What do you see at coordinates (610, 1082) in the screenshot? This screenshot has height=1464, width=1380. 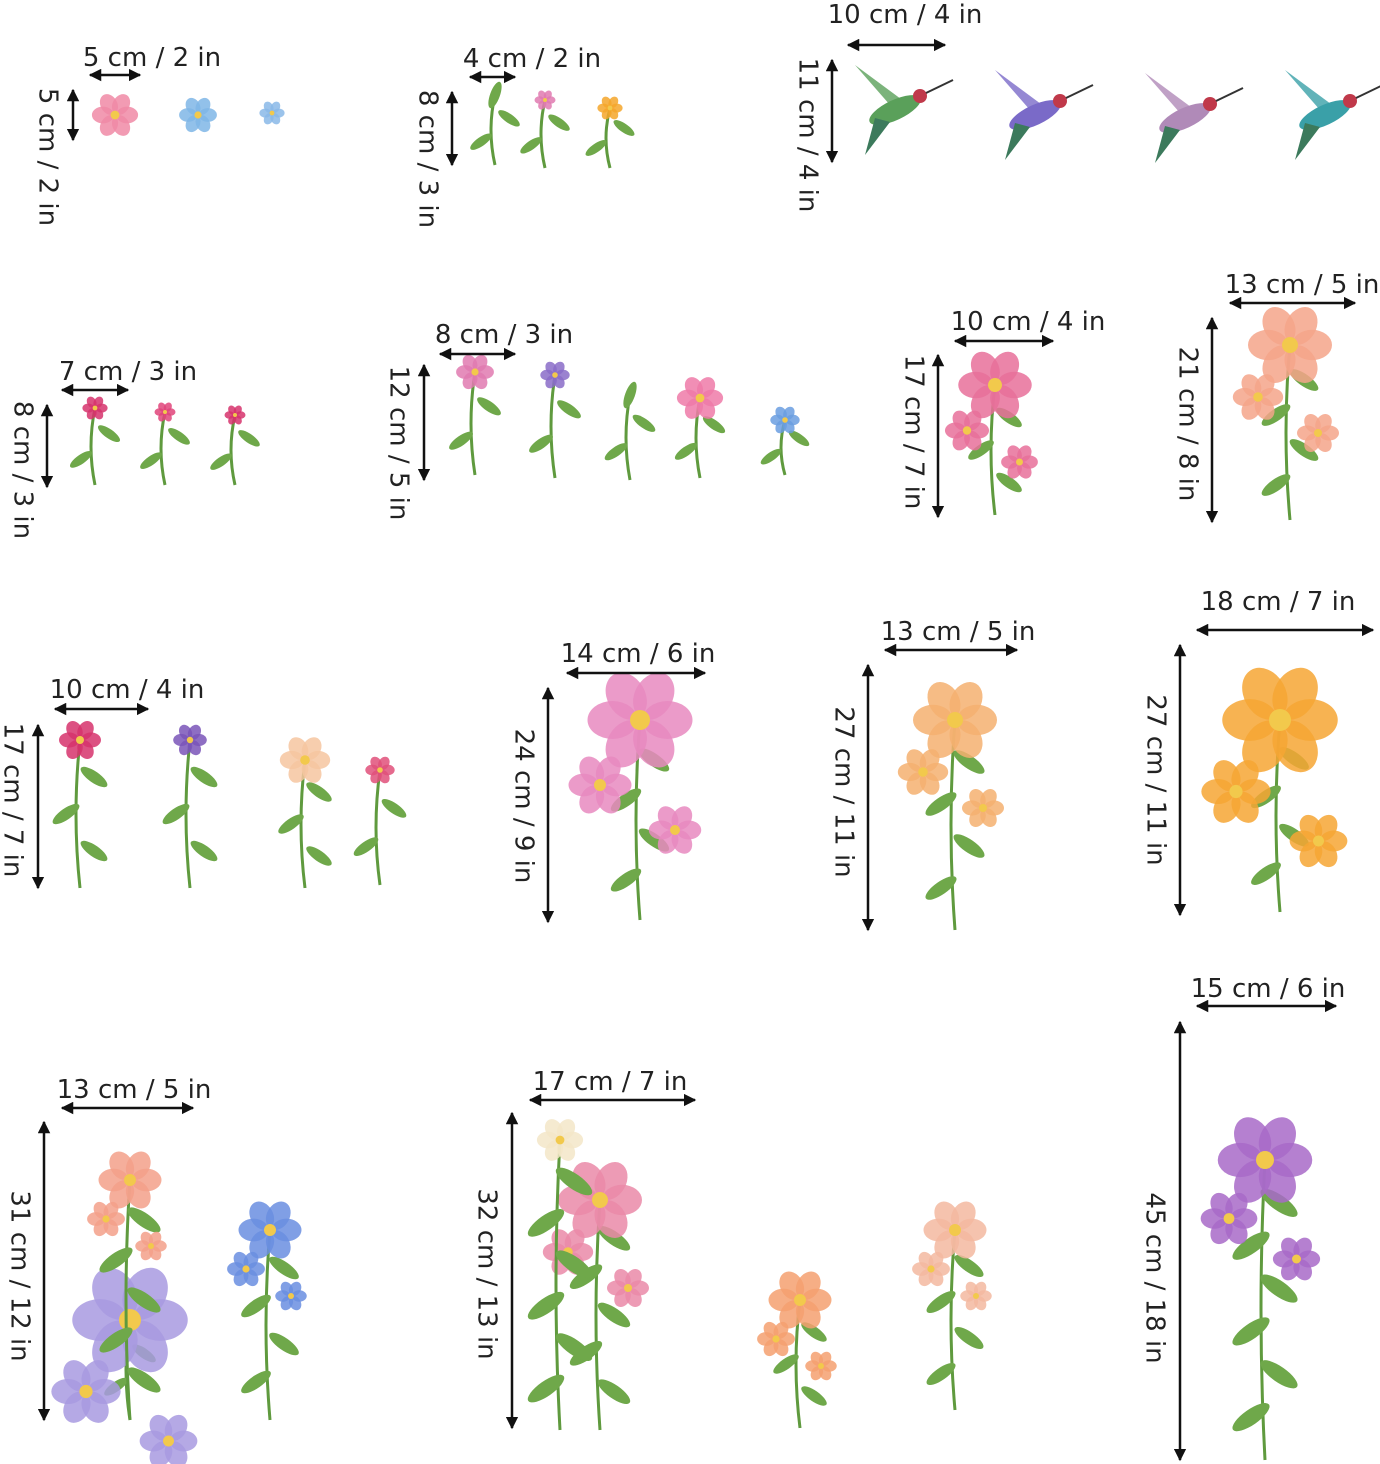 I see `width-label: 17 cm / 7 in` at bounding box center [610, 1082].